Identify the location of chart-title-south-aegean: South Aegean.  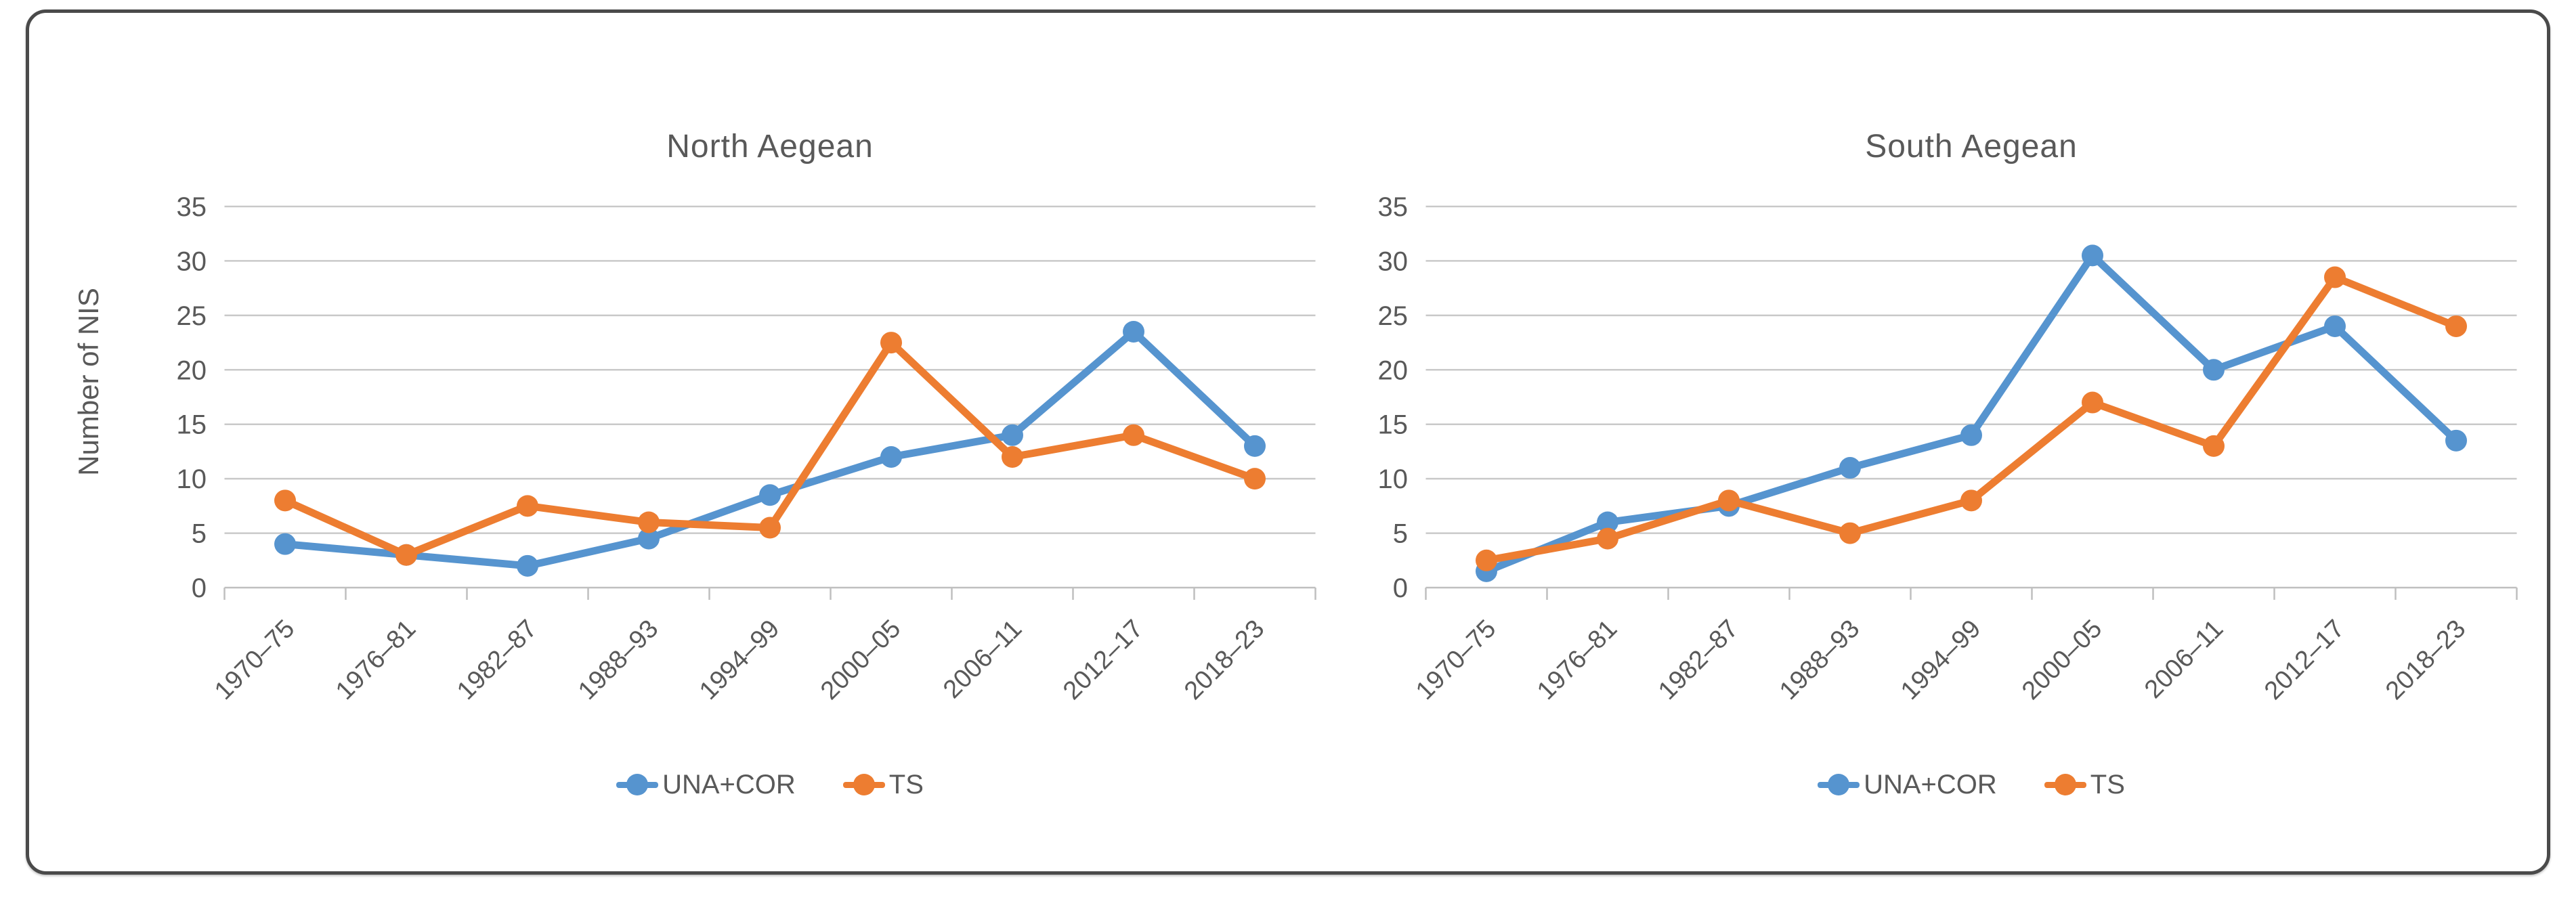
(1971, 147).